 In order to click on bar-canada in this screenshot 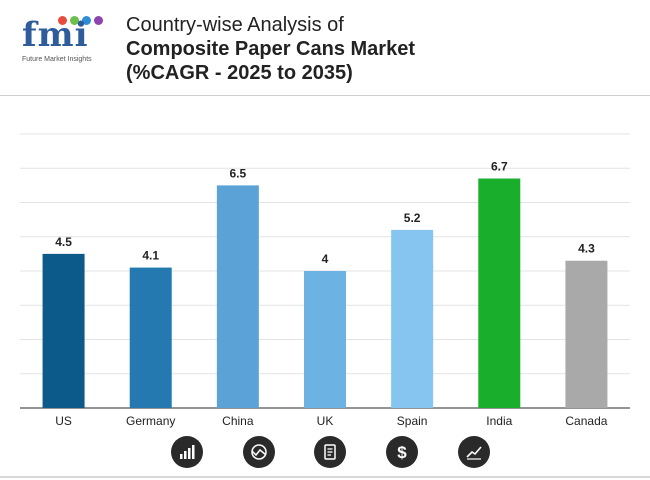, I will do `click(586, 334)`.